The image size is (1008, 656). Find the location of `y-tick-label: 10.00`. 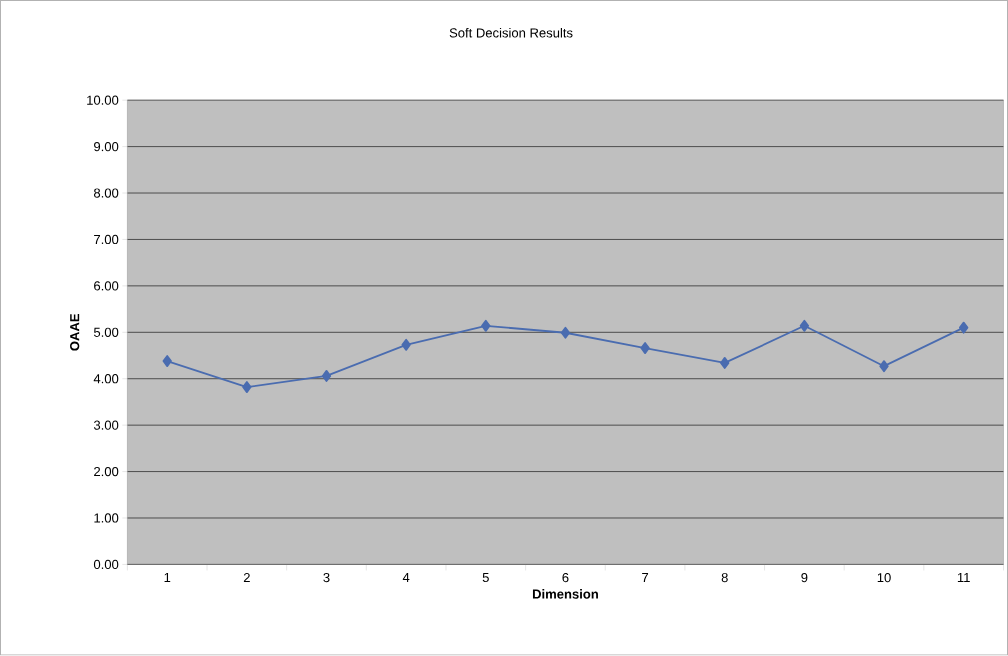

y-tick-label: 10.00 is located at coordinates (103, 100).